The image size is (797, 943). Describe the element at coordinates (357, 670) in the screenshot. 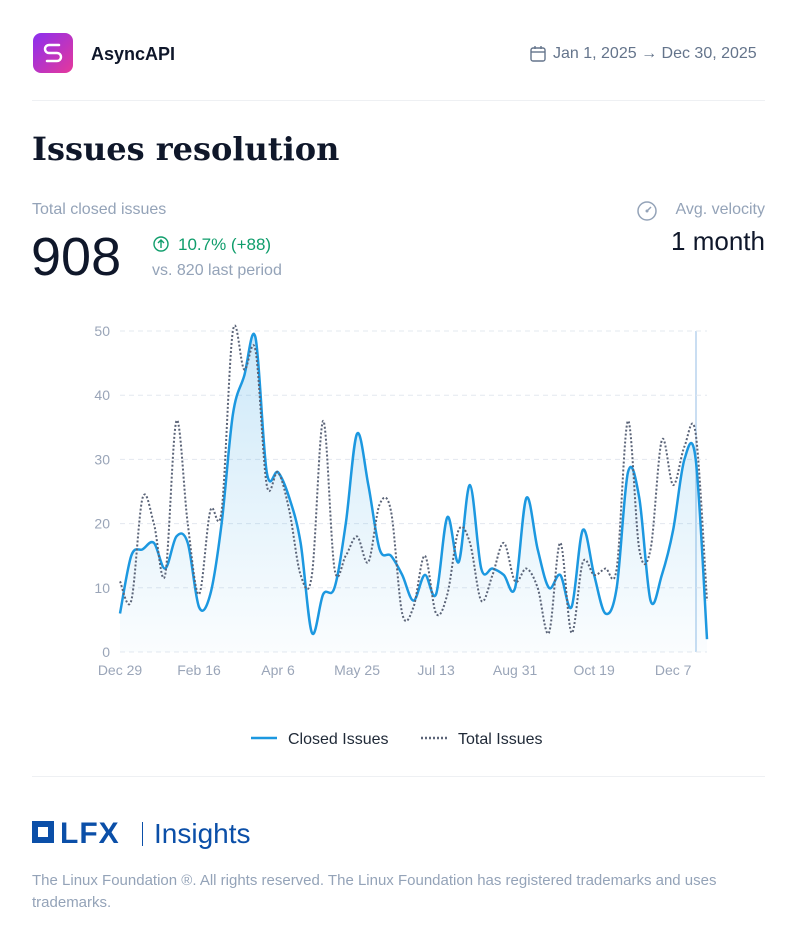

I see `x-tick-label: May 25` at that location.